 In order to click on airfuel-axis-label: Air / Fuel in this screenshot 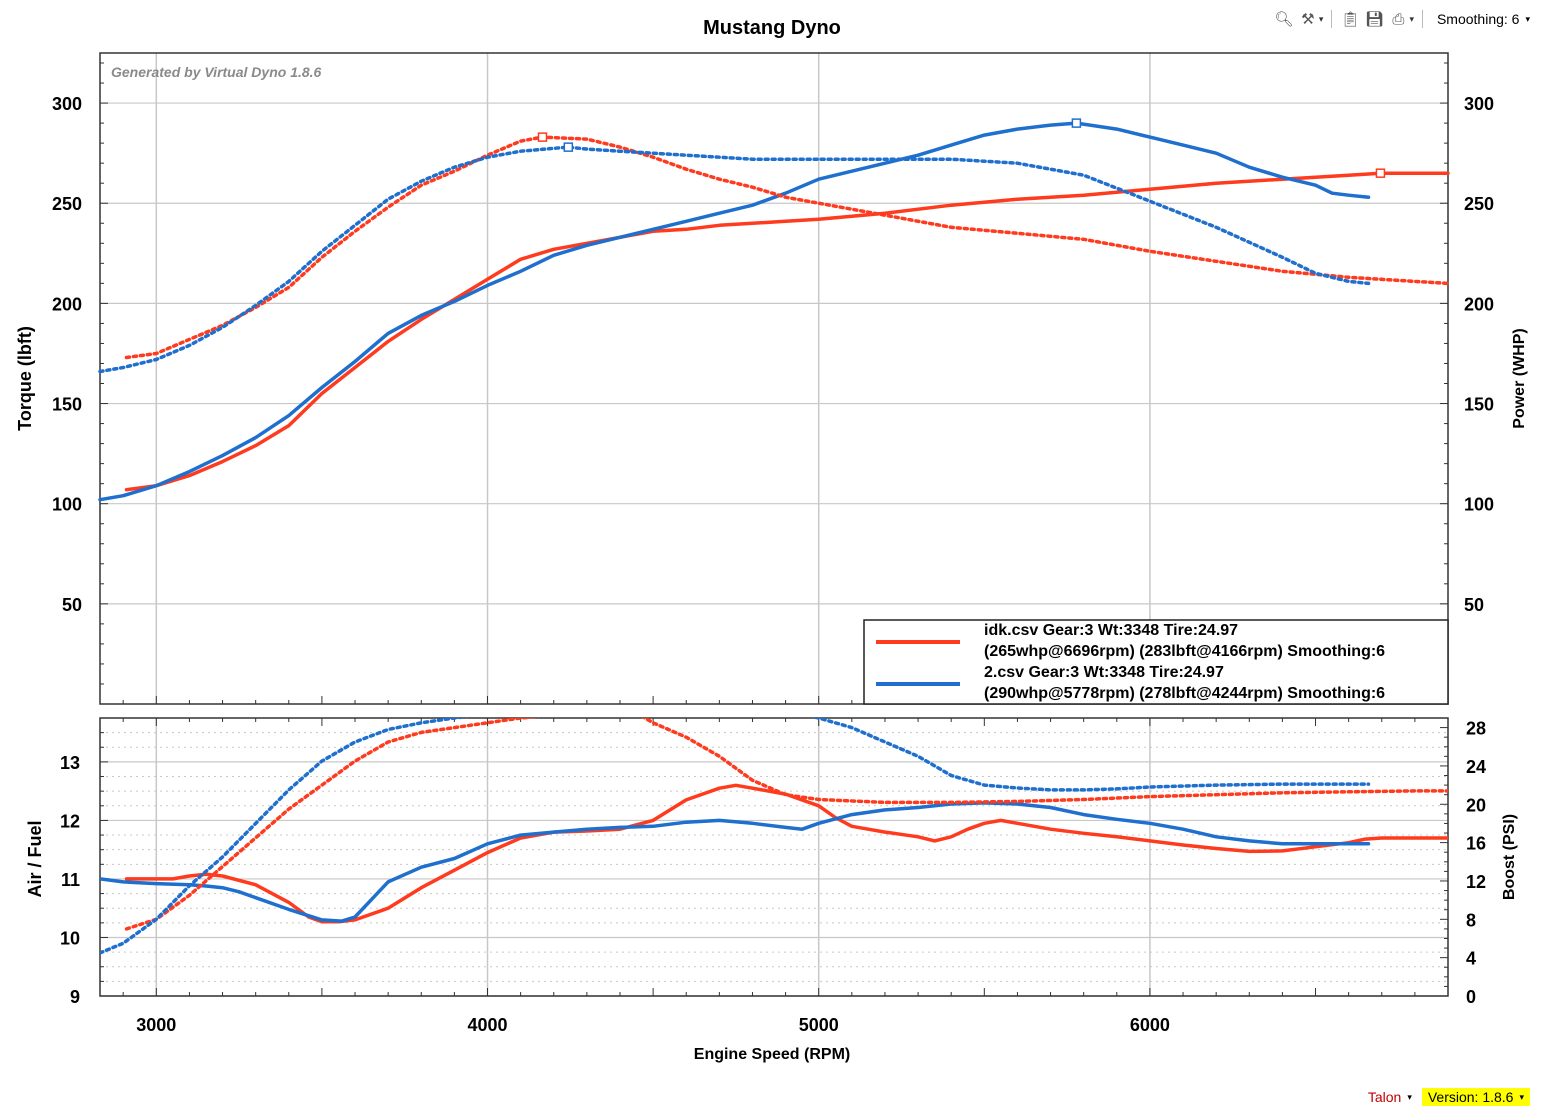, I will do `click(35, 858)`.